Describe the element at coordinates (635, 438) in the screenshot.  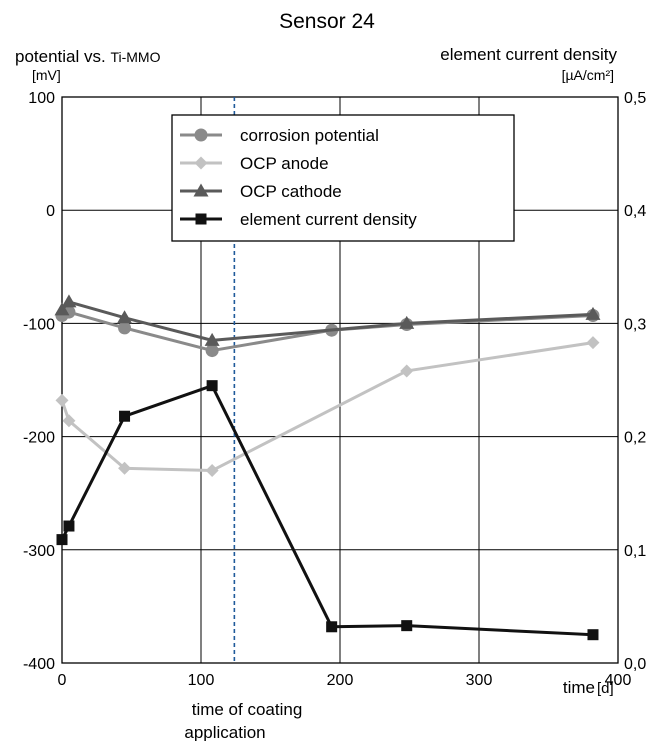
I see `right-tick-label: 0,2` at that location.